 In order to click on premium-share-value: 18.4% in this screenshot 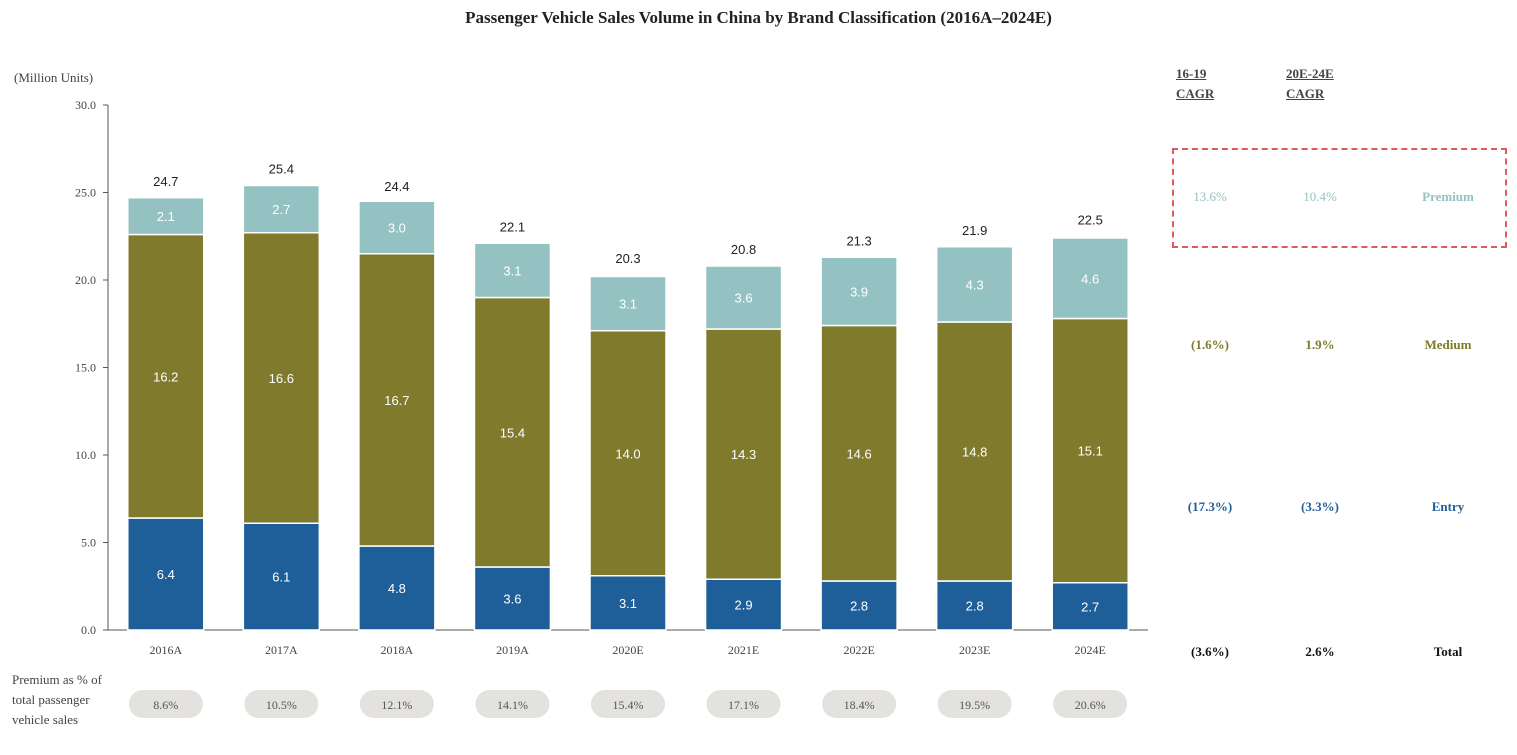, I will do `click(859, 705)`.